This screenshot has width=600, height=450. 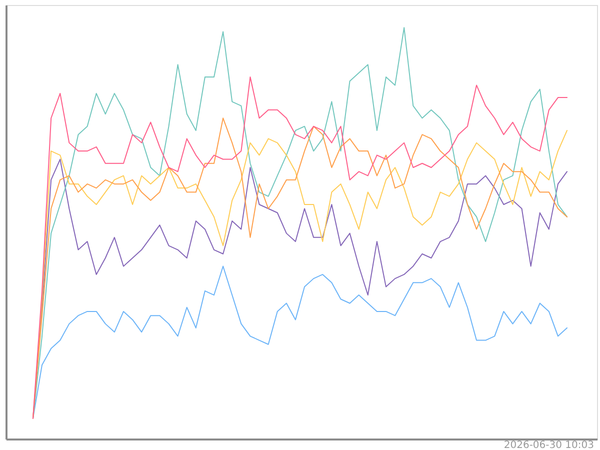 I want to click on text: 2026-06-30 10:03, so click(x=549, y=445).